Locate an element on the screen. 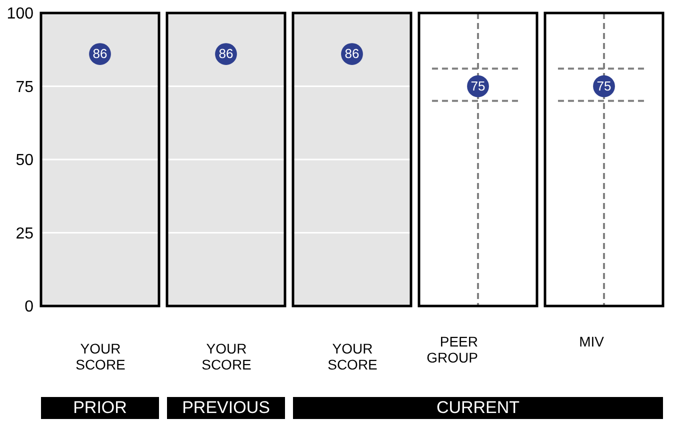 The width and height of the screenshot is (693, 423). y-tick-label: 25 is located at coordinates (25, 233).